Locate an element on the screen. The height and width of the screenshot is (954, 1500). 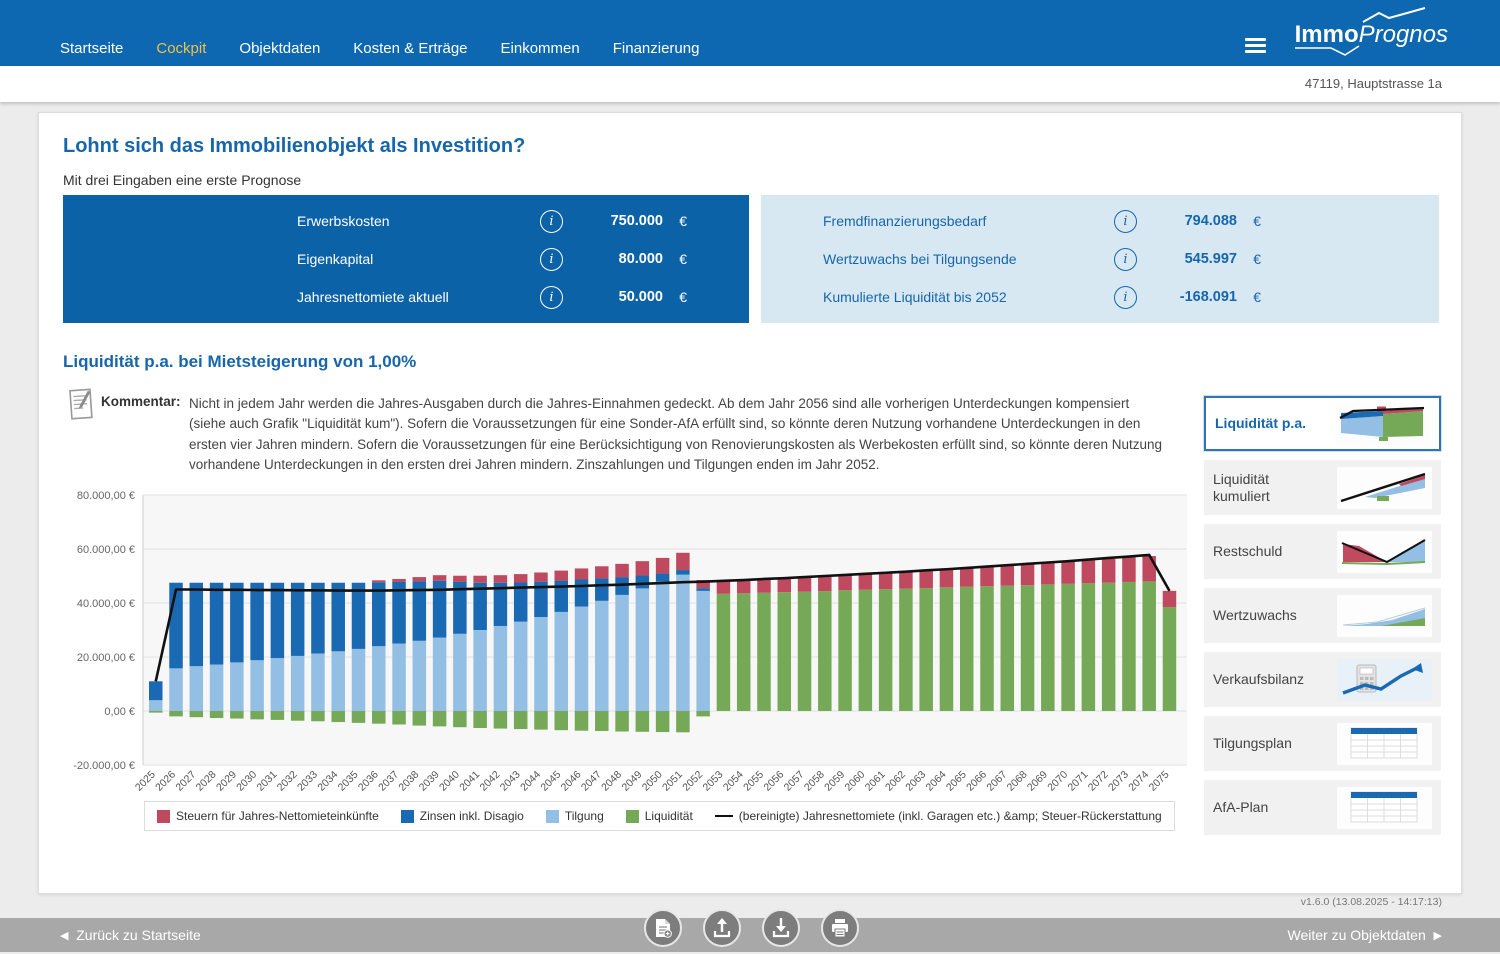
app-logo: ImmoPrognos is located at coordinates (1371, 31).